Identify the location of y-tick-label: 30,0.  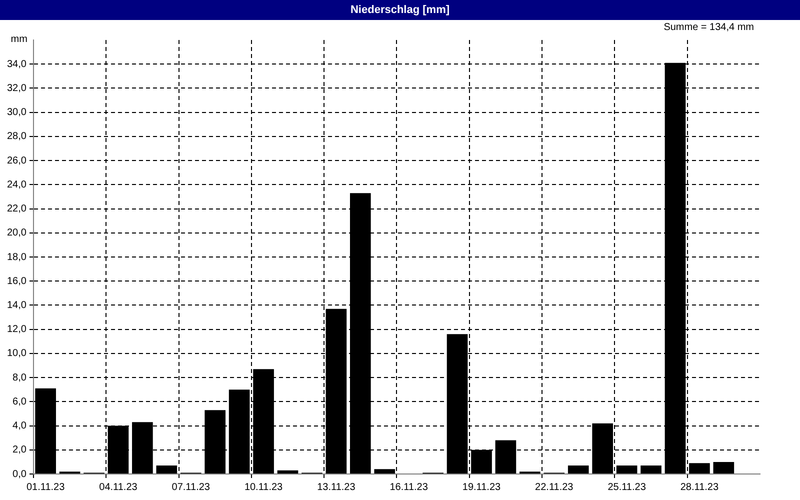
(16, 112).